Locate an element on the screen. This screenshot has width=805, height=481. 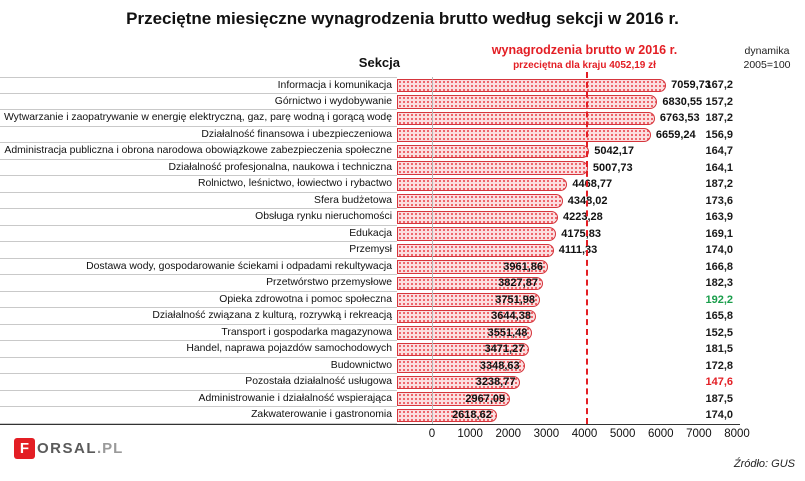
section-label: Pozostała działalność usługowa is located at coordinates (198, 382).